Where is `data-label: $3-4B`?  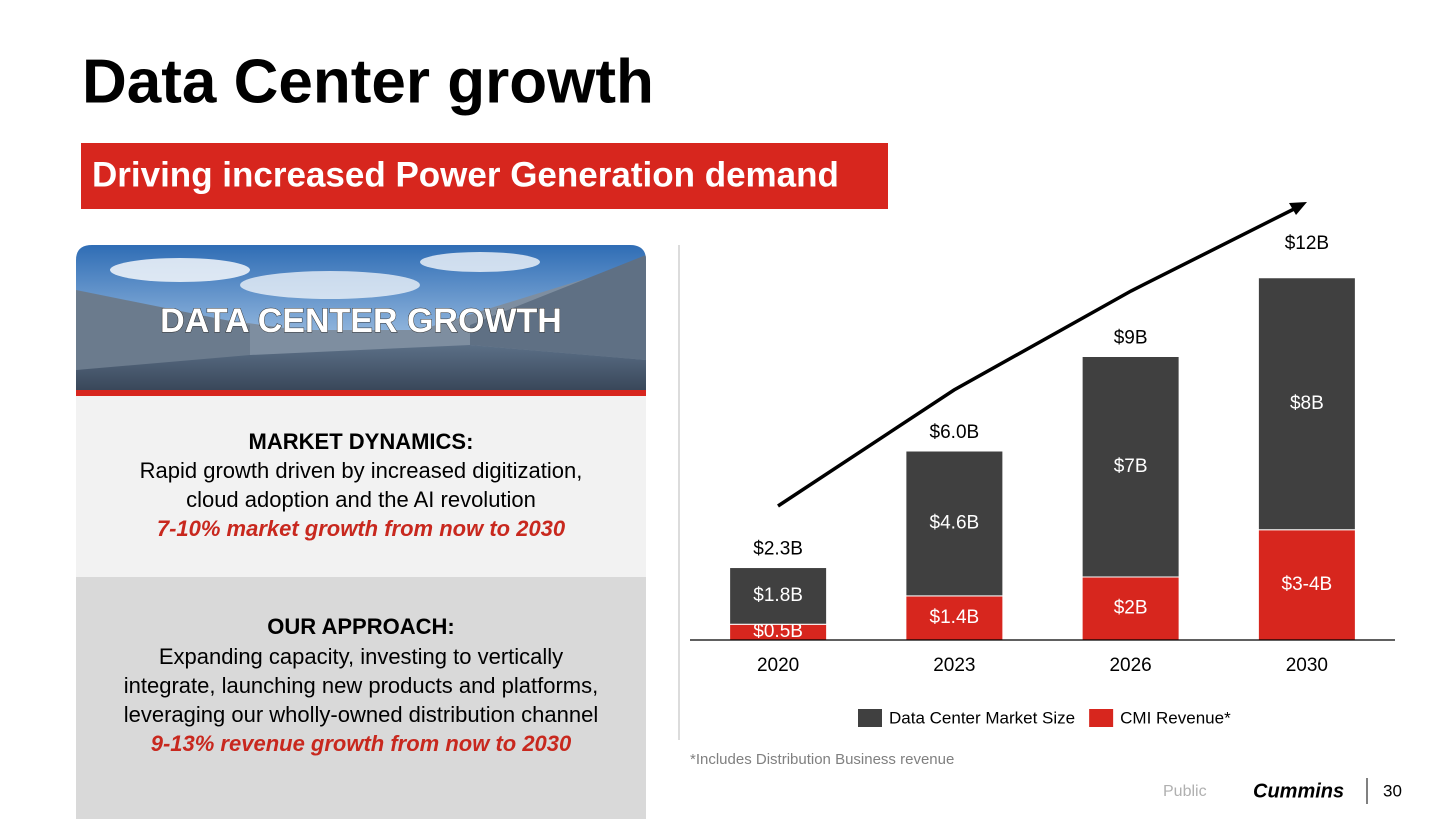
data-label: $3-4B is located at coordinates (1307, 584).